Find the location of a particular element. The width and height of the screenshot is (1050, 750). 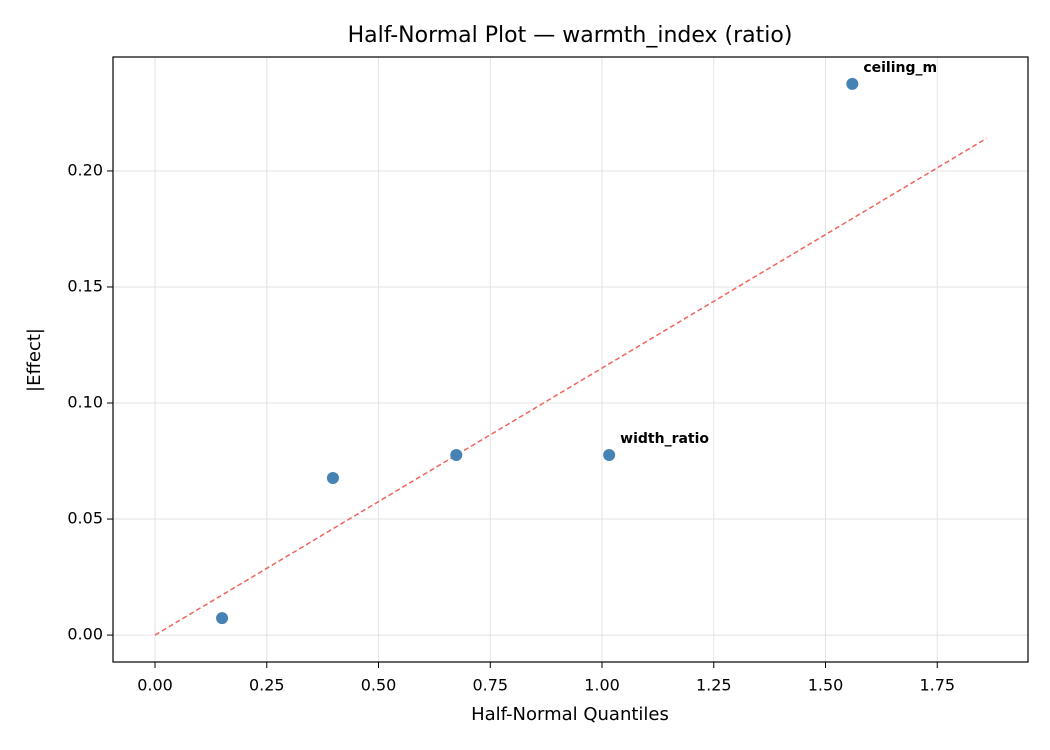

y-tick-label: 0.00 is located at coordinates (85, 634).